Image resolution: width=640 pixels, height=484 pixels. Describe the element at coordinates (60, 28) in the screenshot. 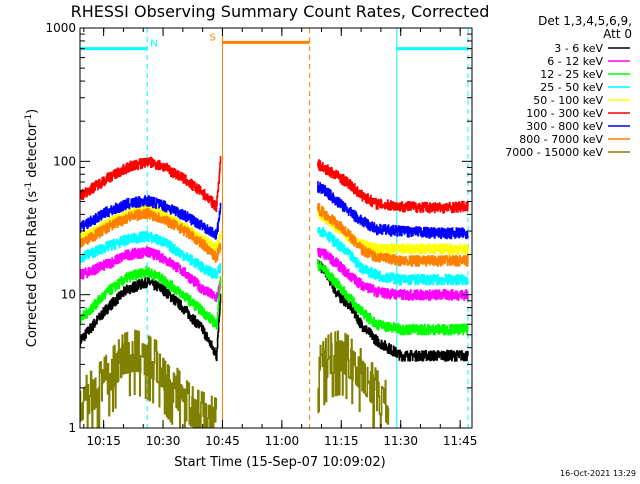

I see `y-tick-label-4: 1000` at that location.